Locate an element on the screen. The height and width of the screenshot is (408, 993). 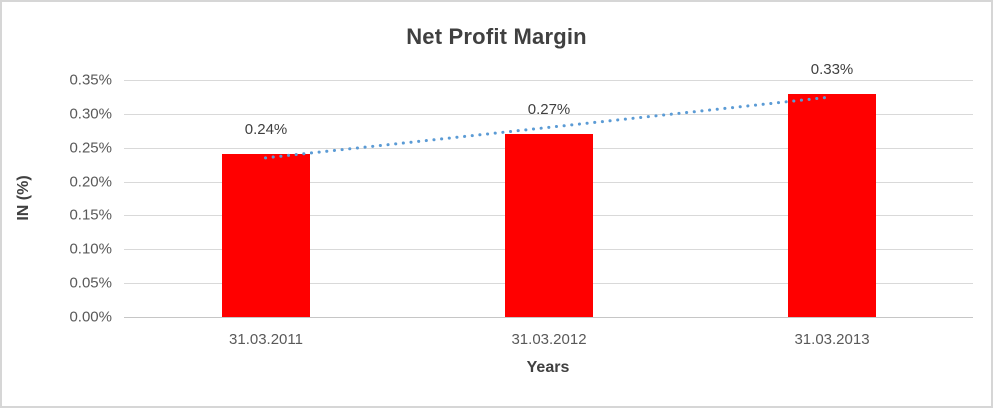
bar-value-label: 0.24% is located at coordinates (266, 129).